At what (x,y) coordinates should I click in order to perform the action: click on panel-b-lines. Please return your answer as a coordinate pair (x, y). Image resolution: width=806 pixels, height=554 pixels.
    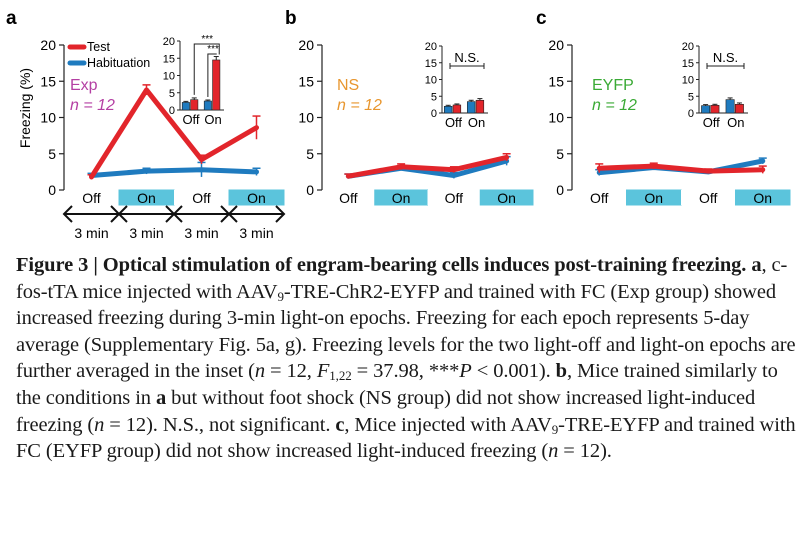
    Looking at the image, I should click on (427, 166).